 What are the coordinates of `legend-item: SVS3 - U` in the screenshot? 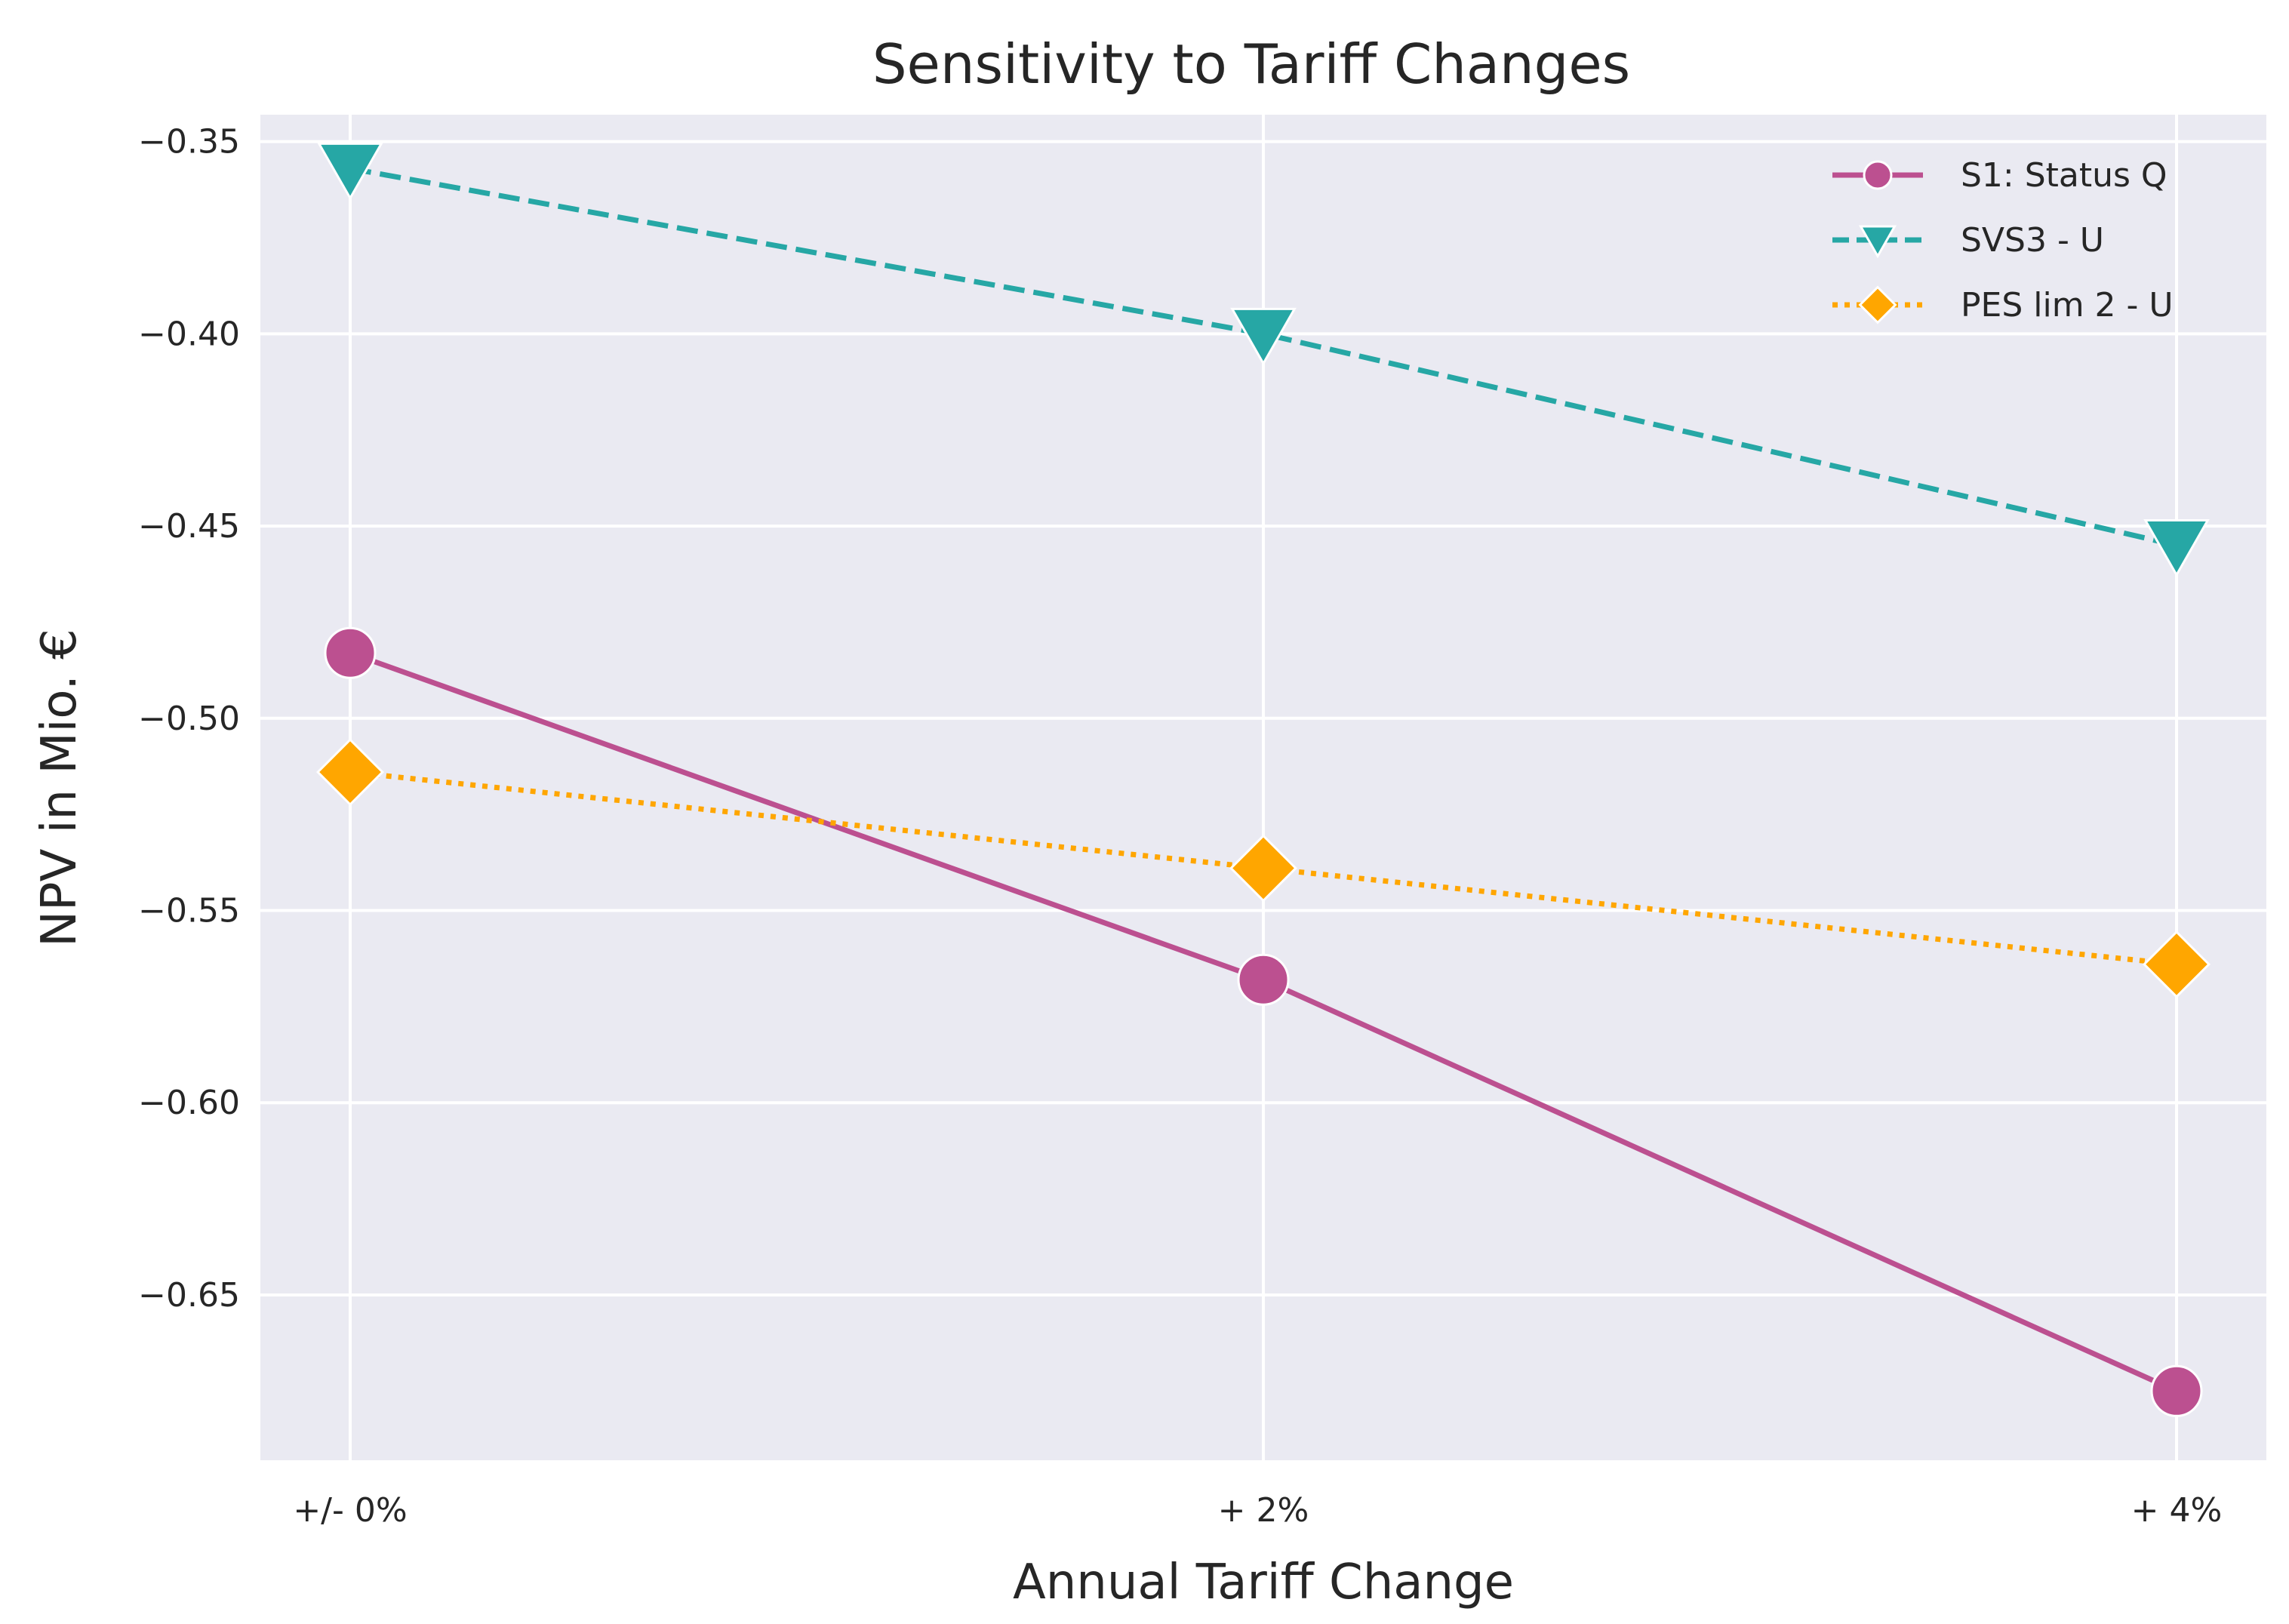 It's located at (1968, 240).